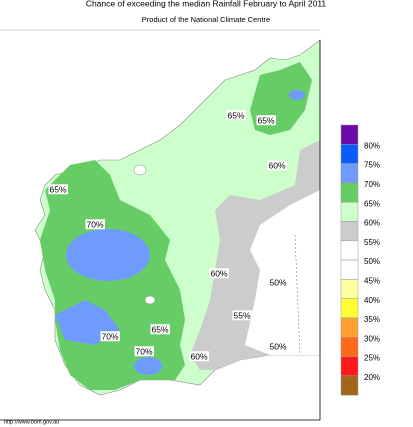 The height and width of the screenshot is (427, 413). What do you see at coordinates (297, 295) in the screenshot?
I see `state-border` at bounding box center [297, 295].